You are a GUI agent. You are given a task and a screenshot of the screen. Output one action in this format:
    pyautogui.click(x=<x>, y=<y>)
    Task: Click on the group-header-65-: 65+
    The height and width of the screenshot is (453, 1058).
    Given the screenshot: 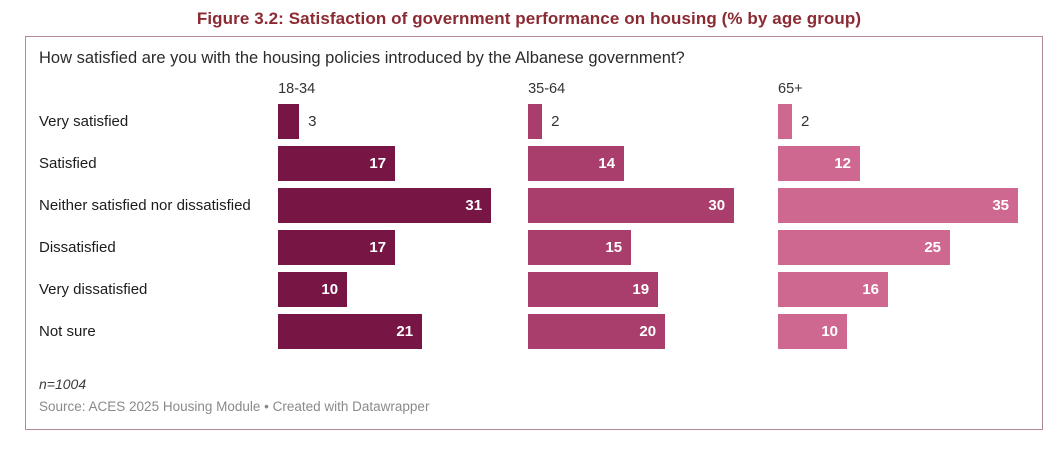 What is the action you would take?
    pyautogui.click(x=790, y=89)
    